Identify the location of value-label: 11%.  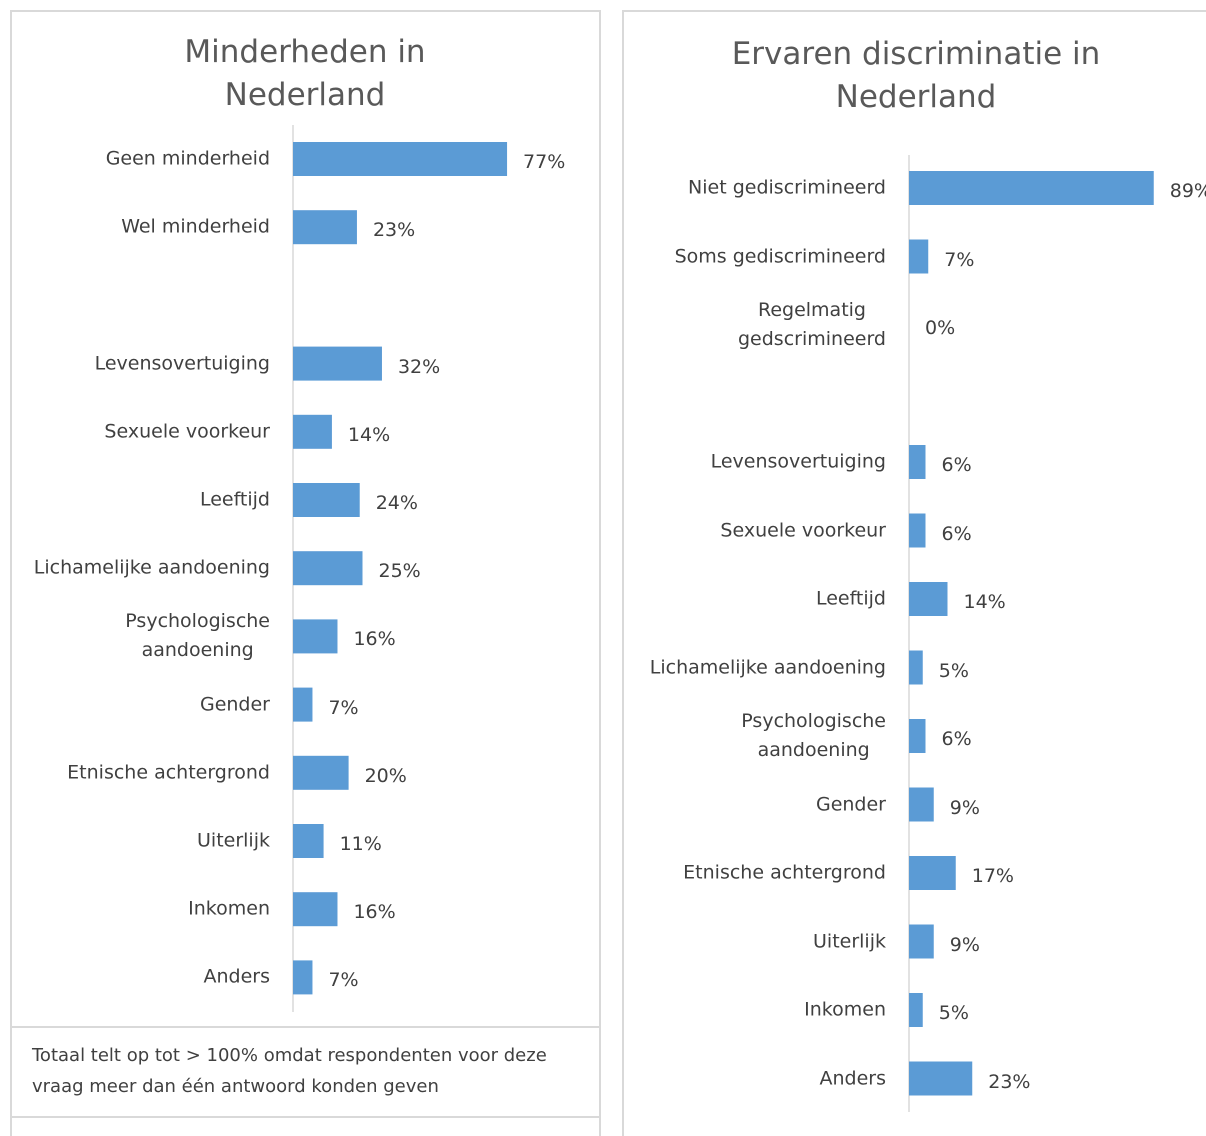
(360, 844).